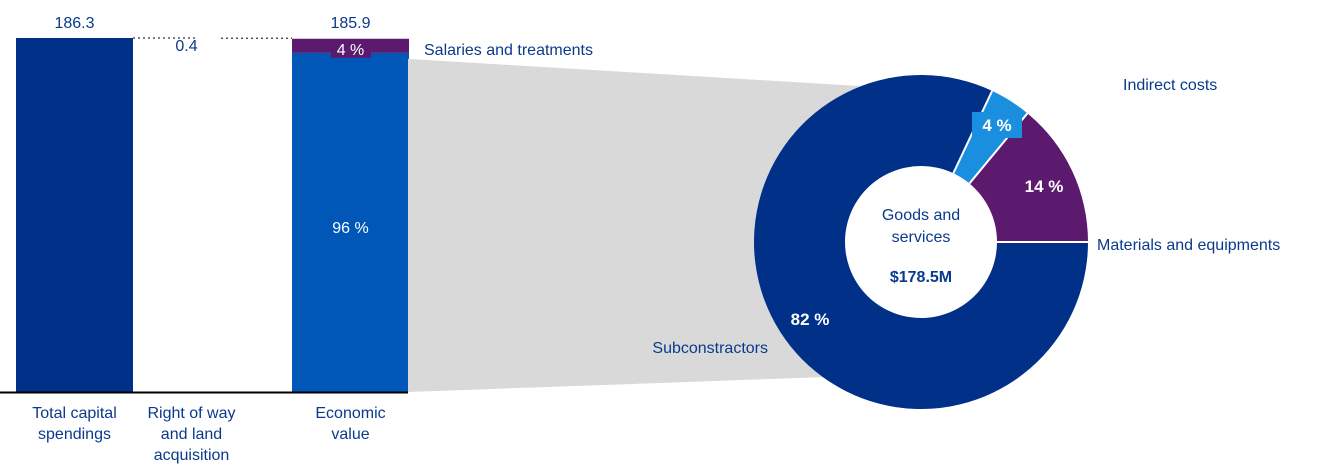 Image resolution: width=1323 pixels, height=466 pixels. Describe the element at coordinates (350, 23) in the screenshot. I see `value-label-economic: 185.9` at that location.